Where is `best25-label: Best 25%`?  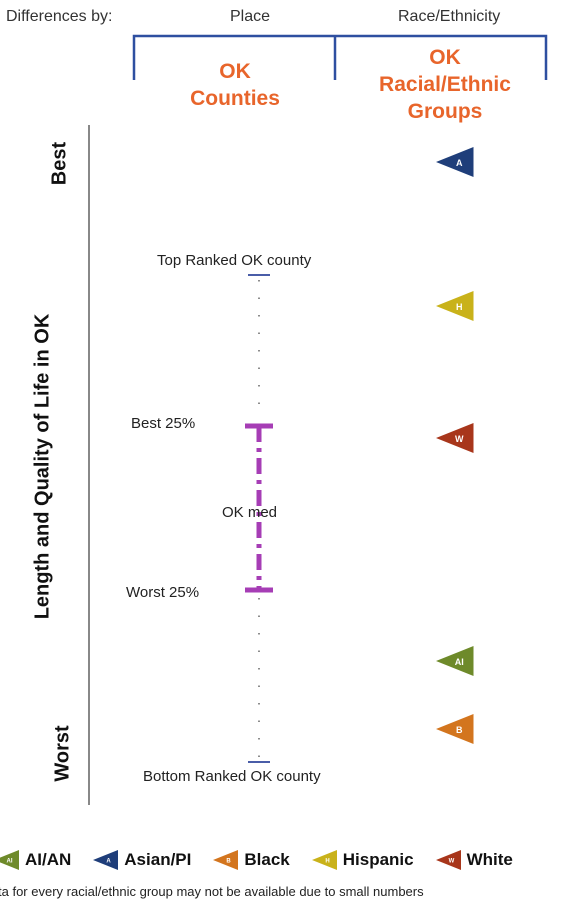
best25-label: Best 25% is located at coordinates (163, 423).